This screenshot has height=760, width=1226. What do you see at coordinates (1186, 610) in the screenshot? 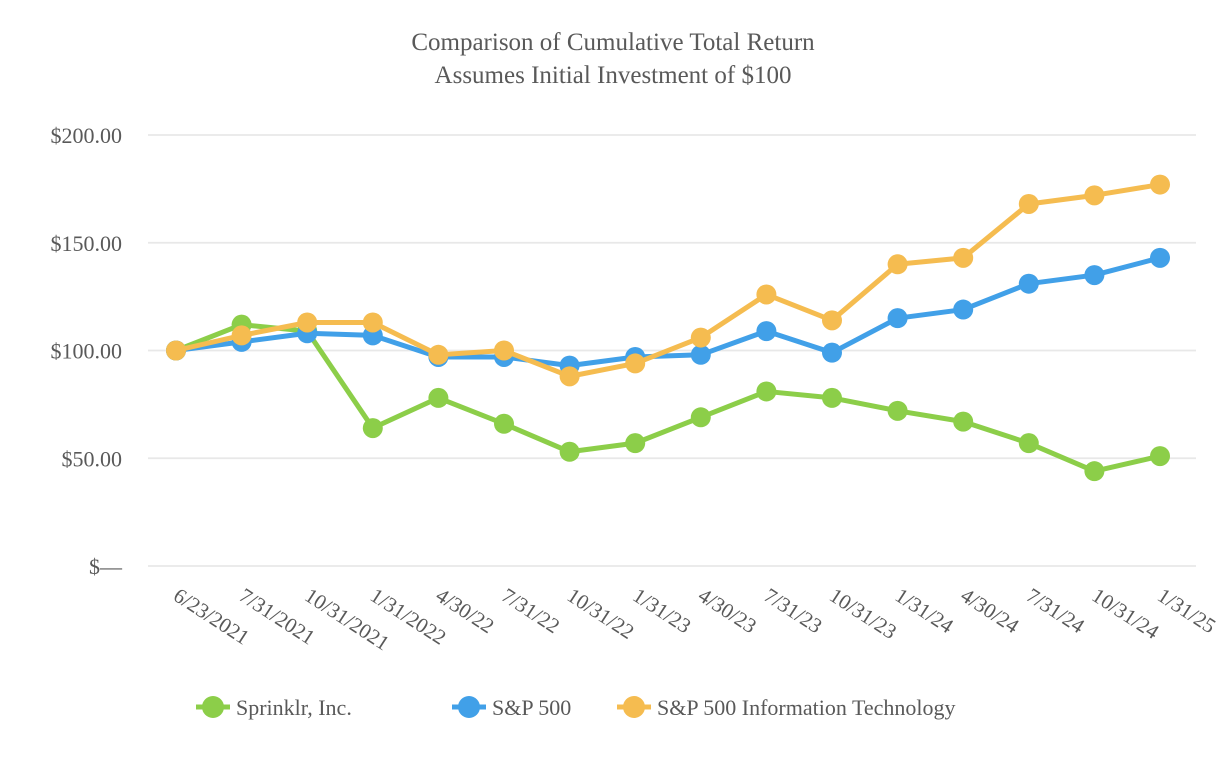
I see `x-axis-tick-label: 1/31/25` at bounding box center [1186, 610].